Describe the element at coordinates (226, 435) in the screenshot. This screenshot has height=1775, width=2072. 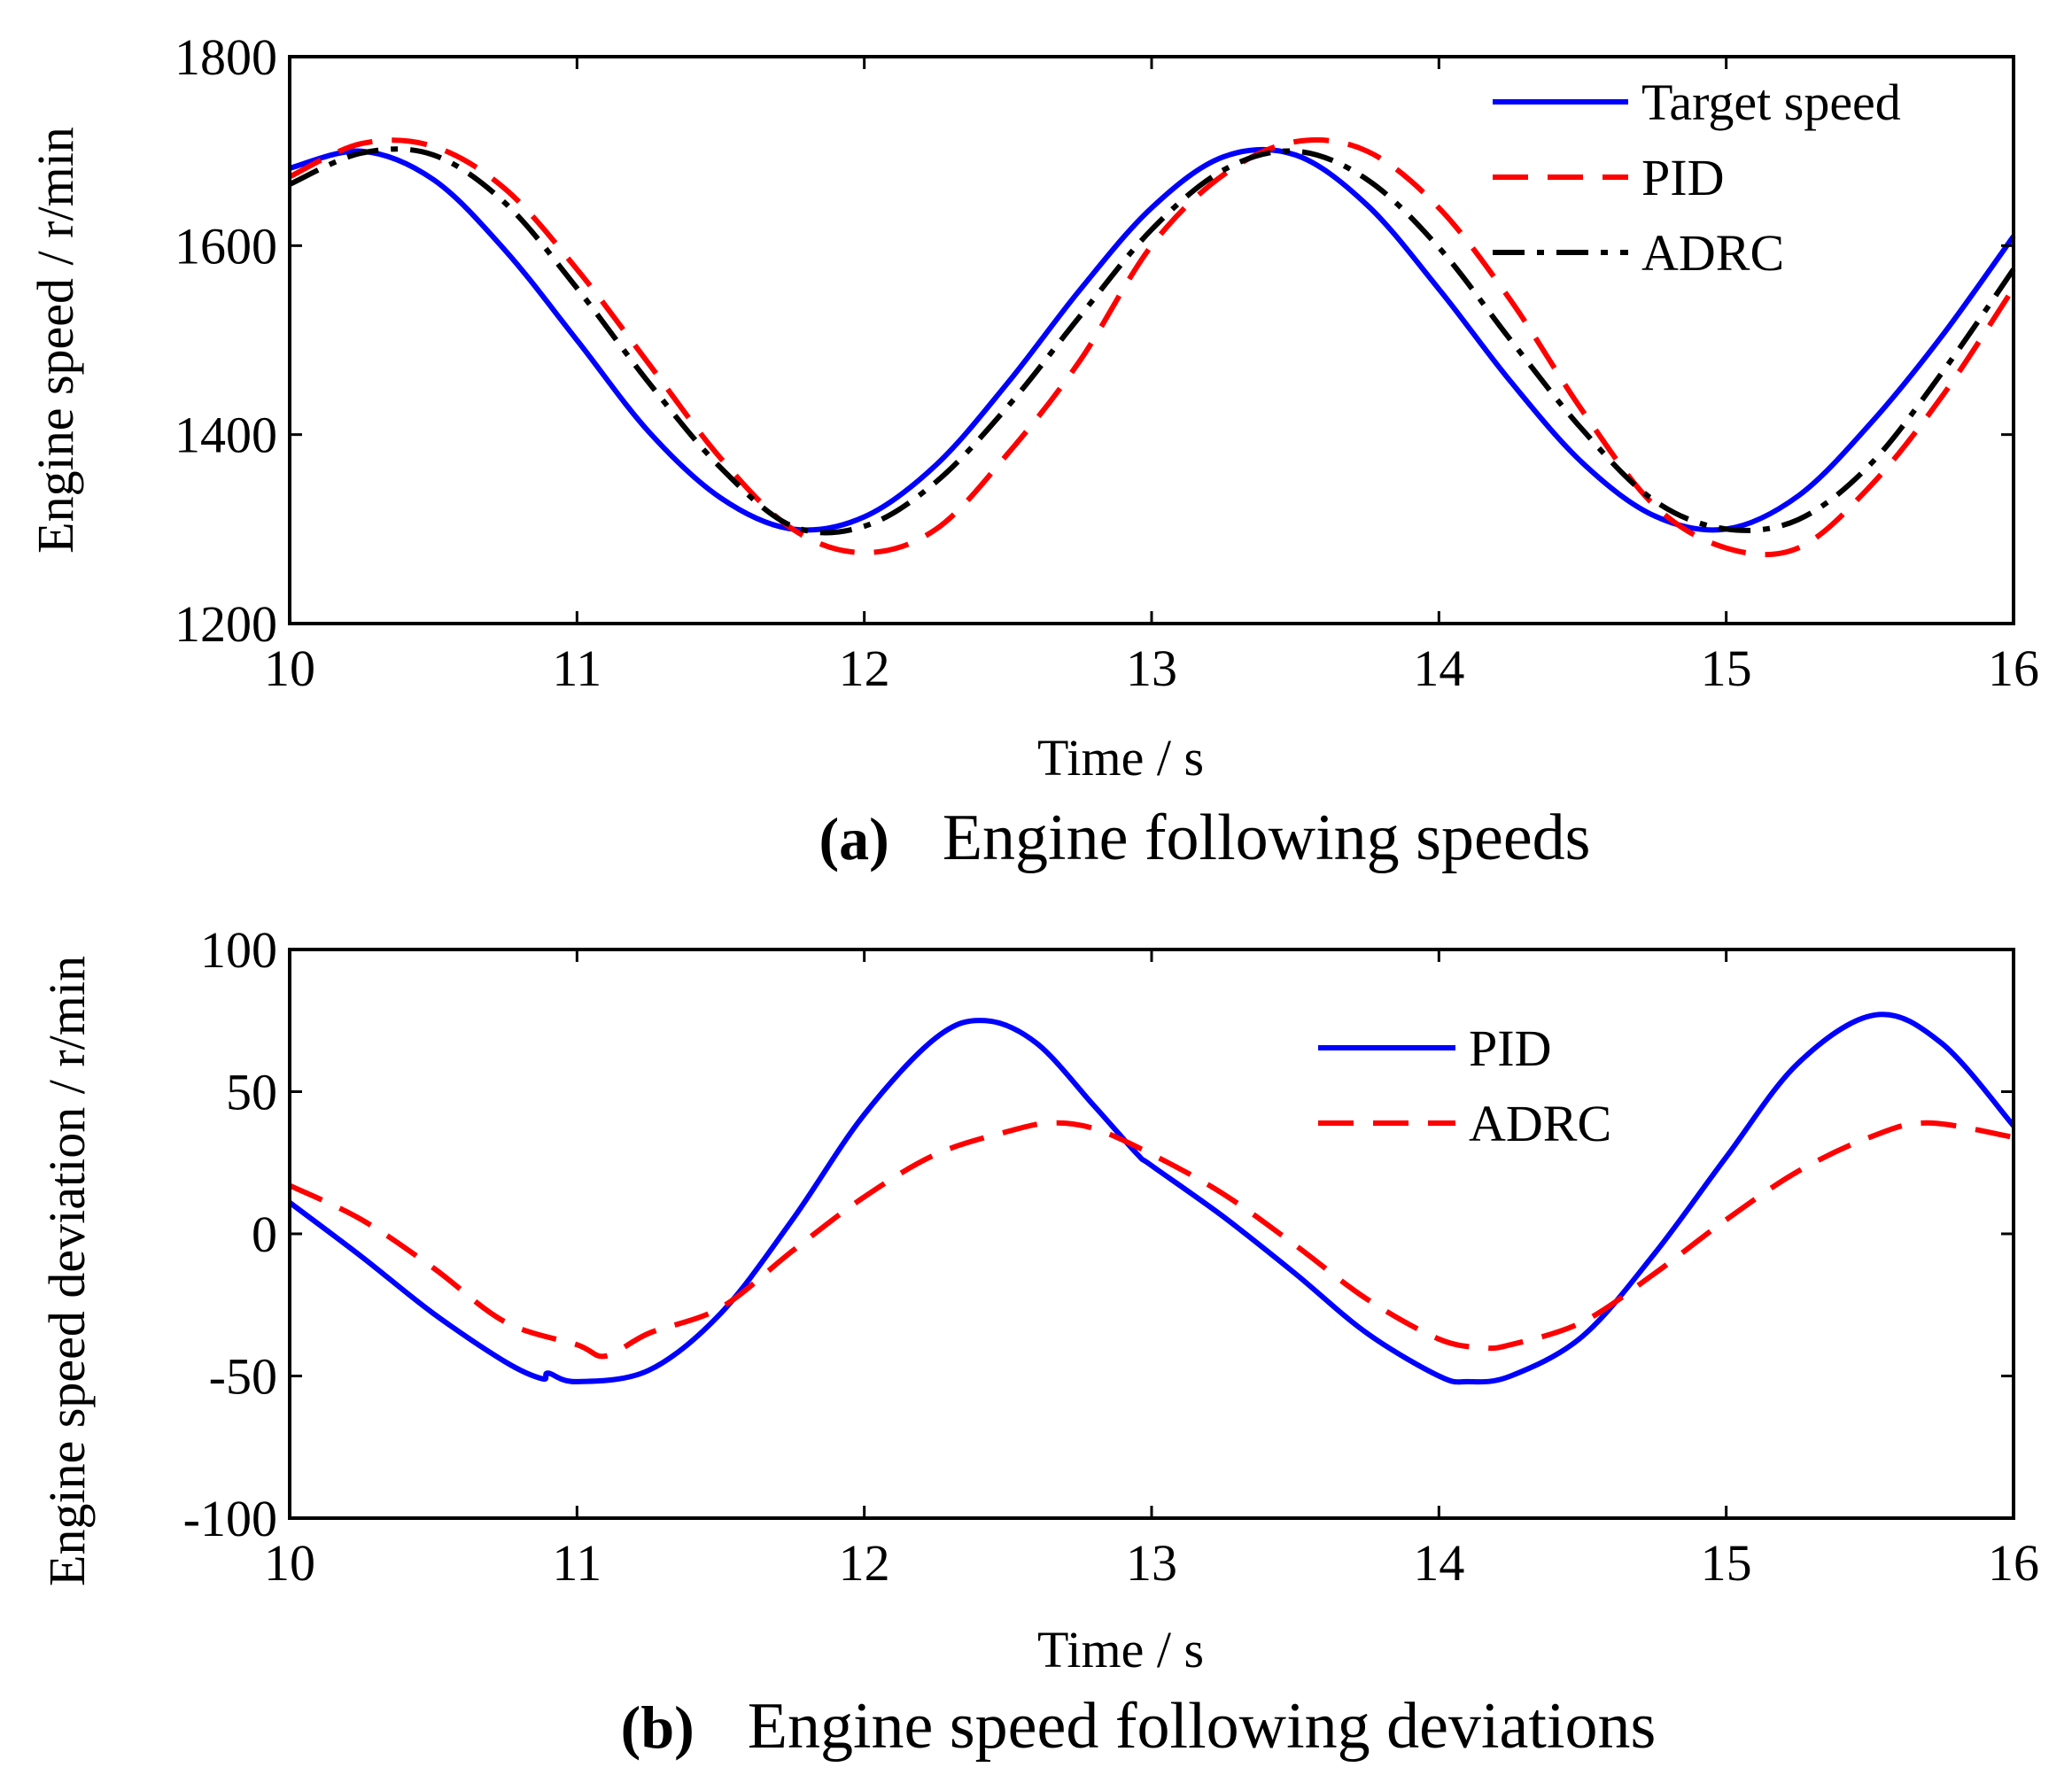
I see `y-tick-label: 1400` at that location.